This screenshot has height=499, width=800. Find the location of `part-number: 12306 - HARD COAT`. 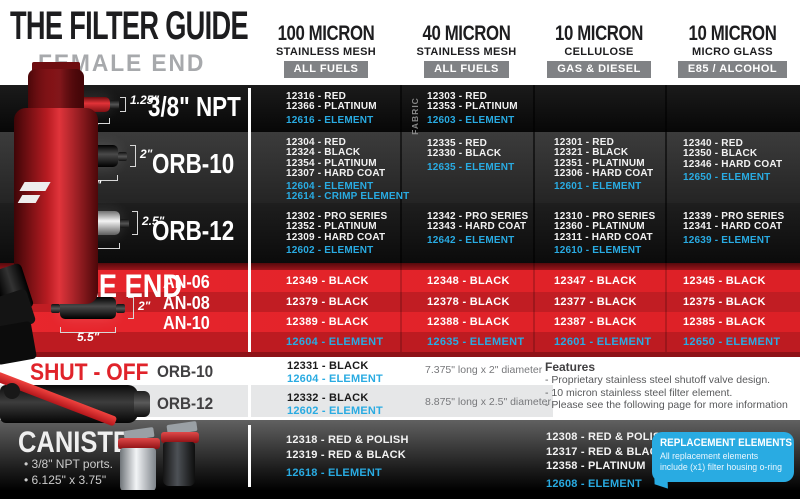

part-number: 12306 - HARD COAT is located at coordinates (604, 173).